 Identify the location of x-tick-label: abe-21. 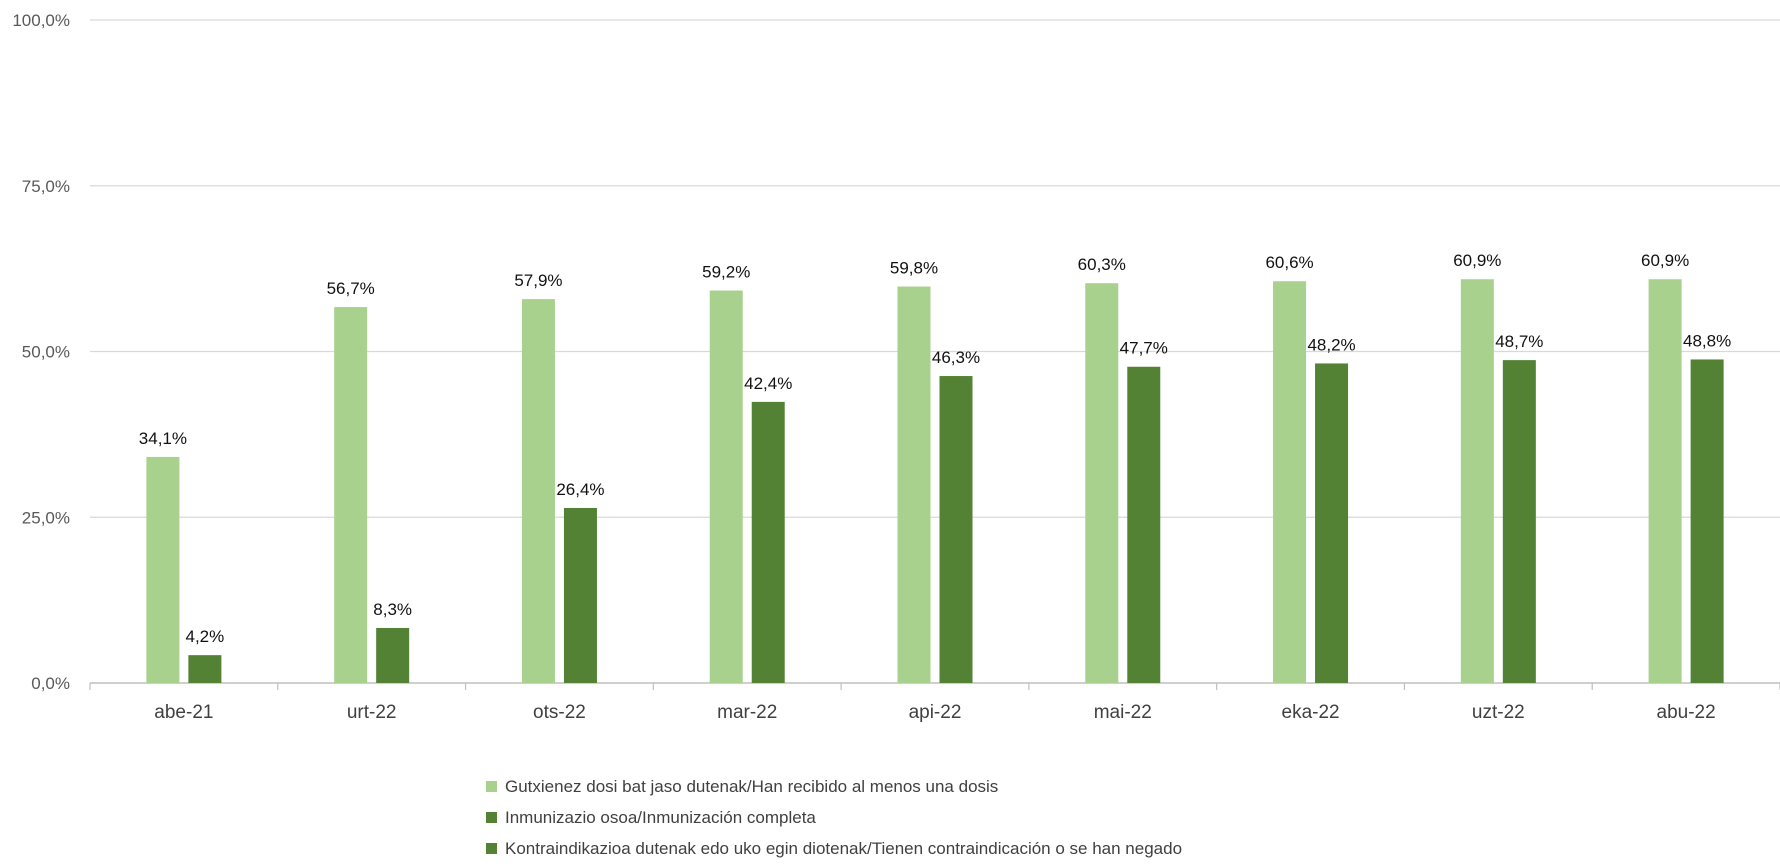
(183, 712).